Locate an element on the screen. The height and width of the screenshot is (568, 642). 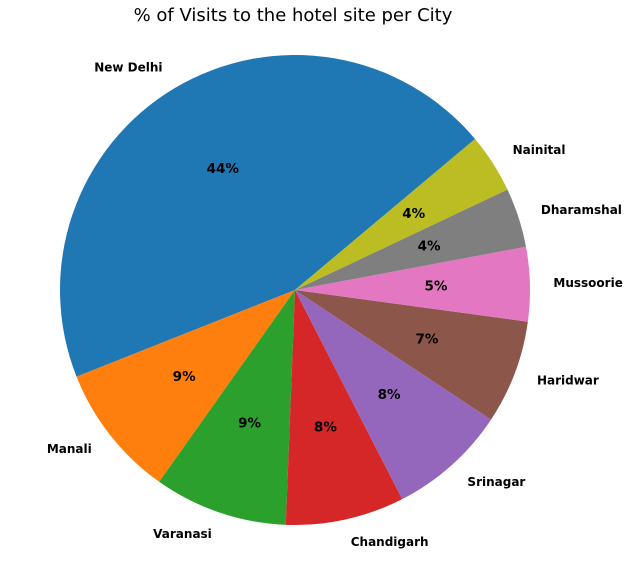
pct-label-varanasi: 9% is located at coordinates (249, 423).